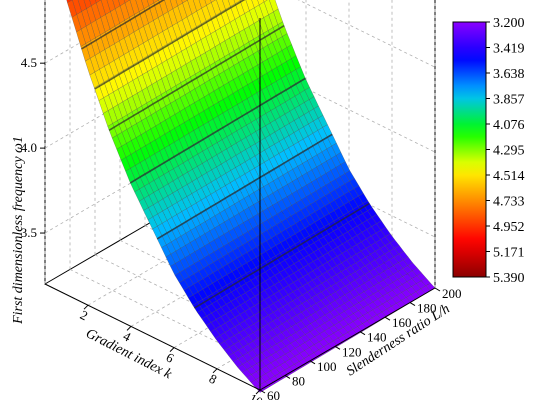  What do you see at coordinates (377, 337) in the screenshot?
I see `y-tick-label: 140` at bounding box center [377, 337].